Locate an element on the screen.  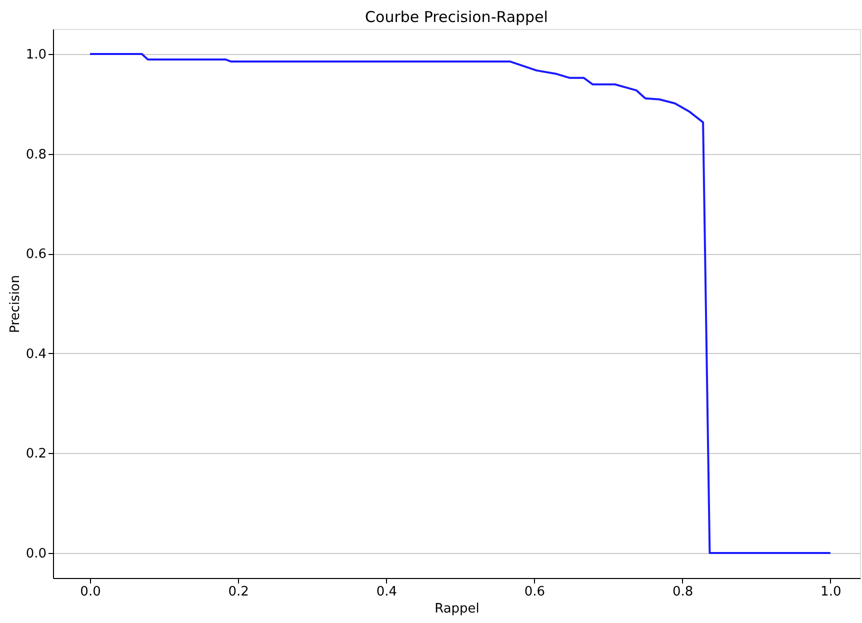
y-axis-title: Precision is located at coordinates (15, 304).